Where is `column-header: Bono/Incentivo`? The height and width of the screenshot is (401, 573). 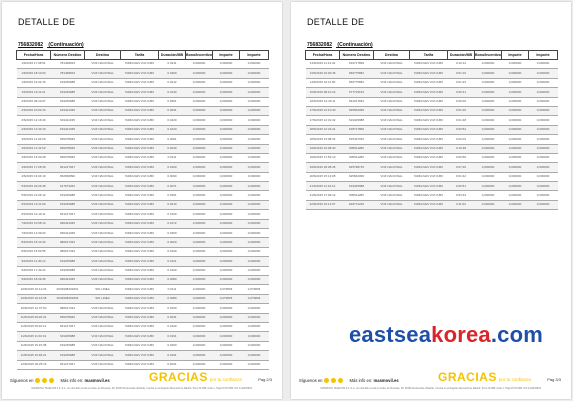 column-header: Bono/Incentivo is located at coordinates (199, 55).